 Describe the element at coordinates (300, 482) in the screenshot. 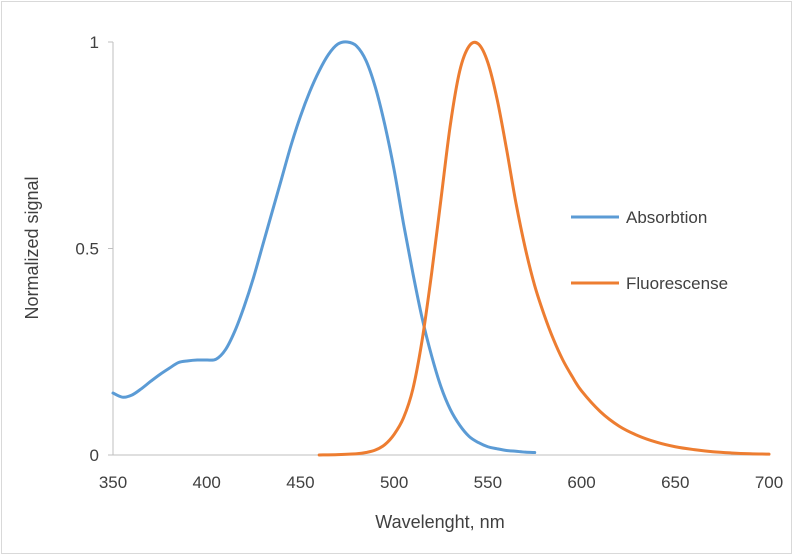

I see `x-tick-label: 450` at that location.